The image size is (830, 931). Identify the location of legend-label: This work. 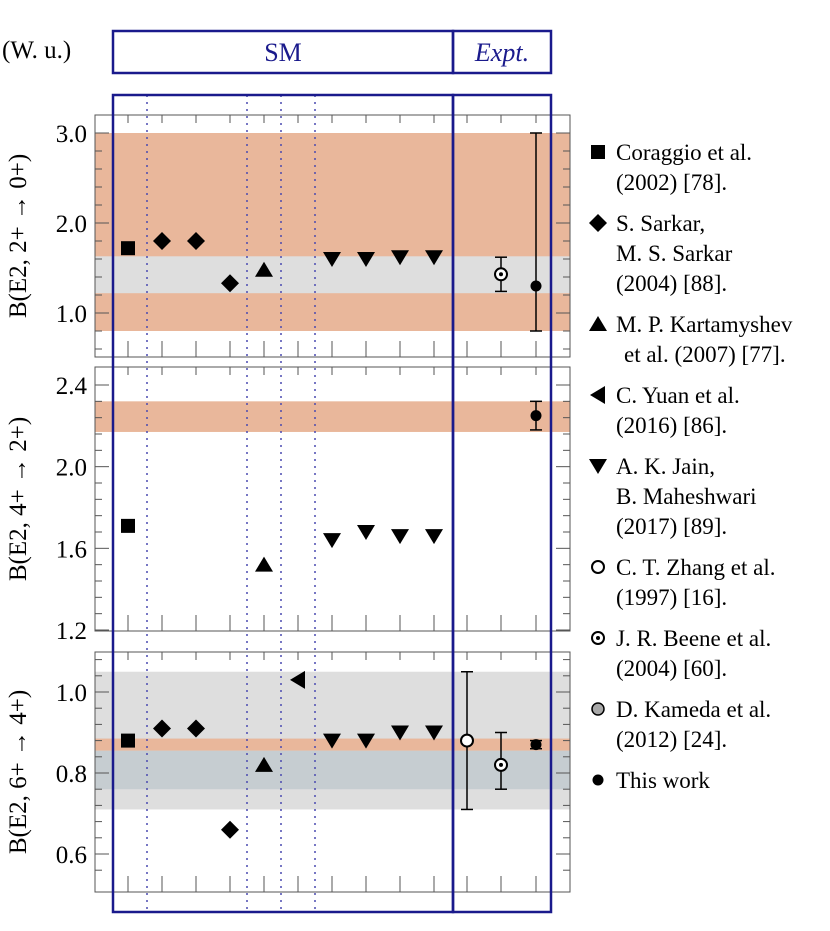
(663, 780).